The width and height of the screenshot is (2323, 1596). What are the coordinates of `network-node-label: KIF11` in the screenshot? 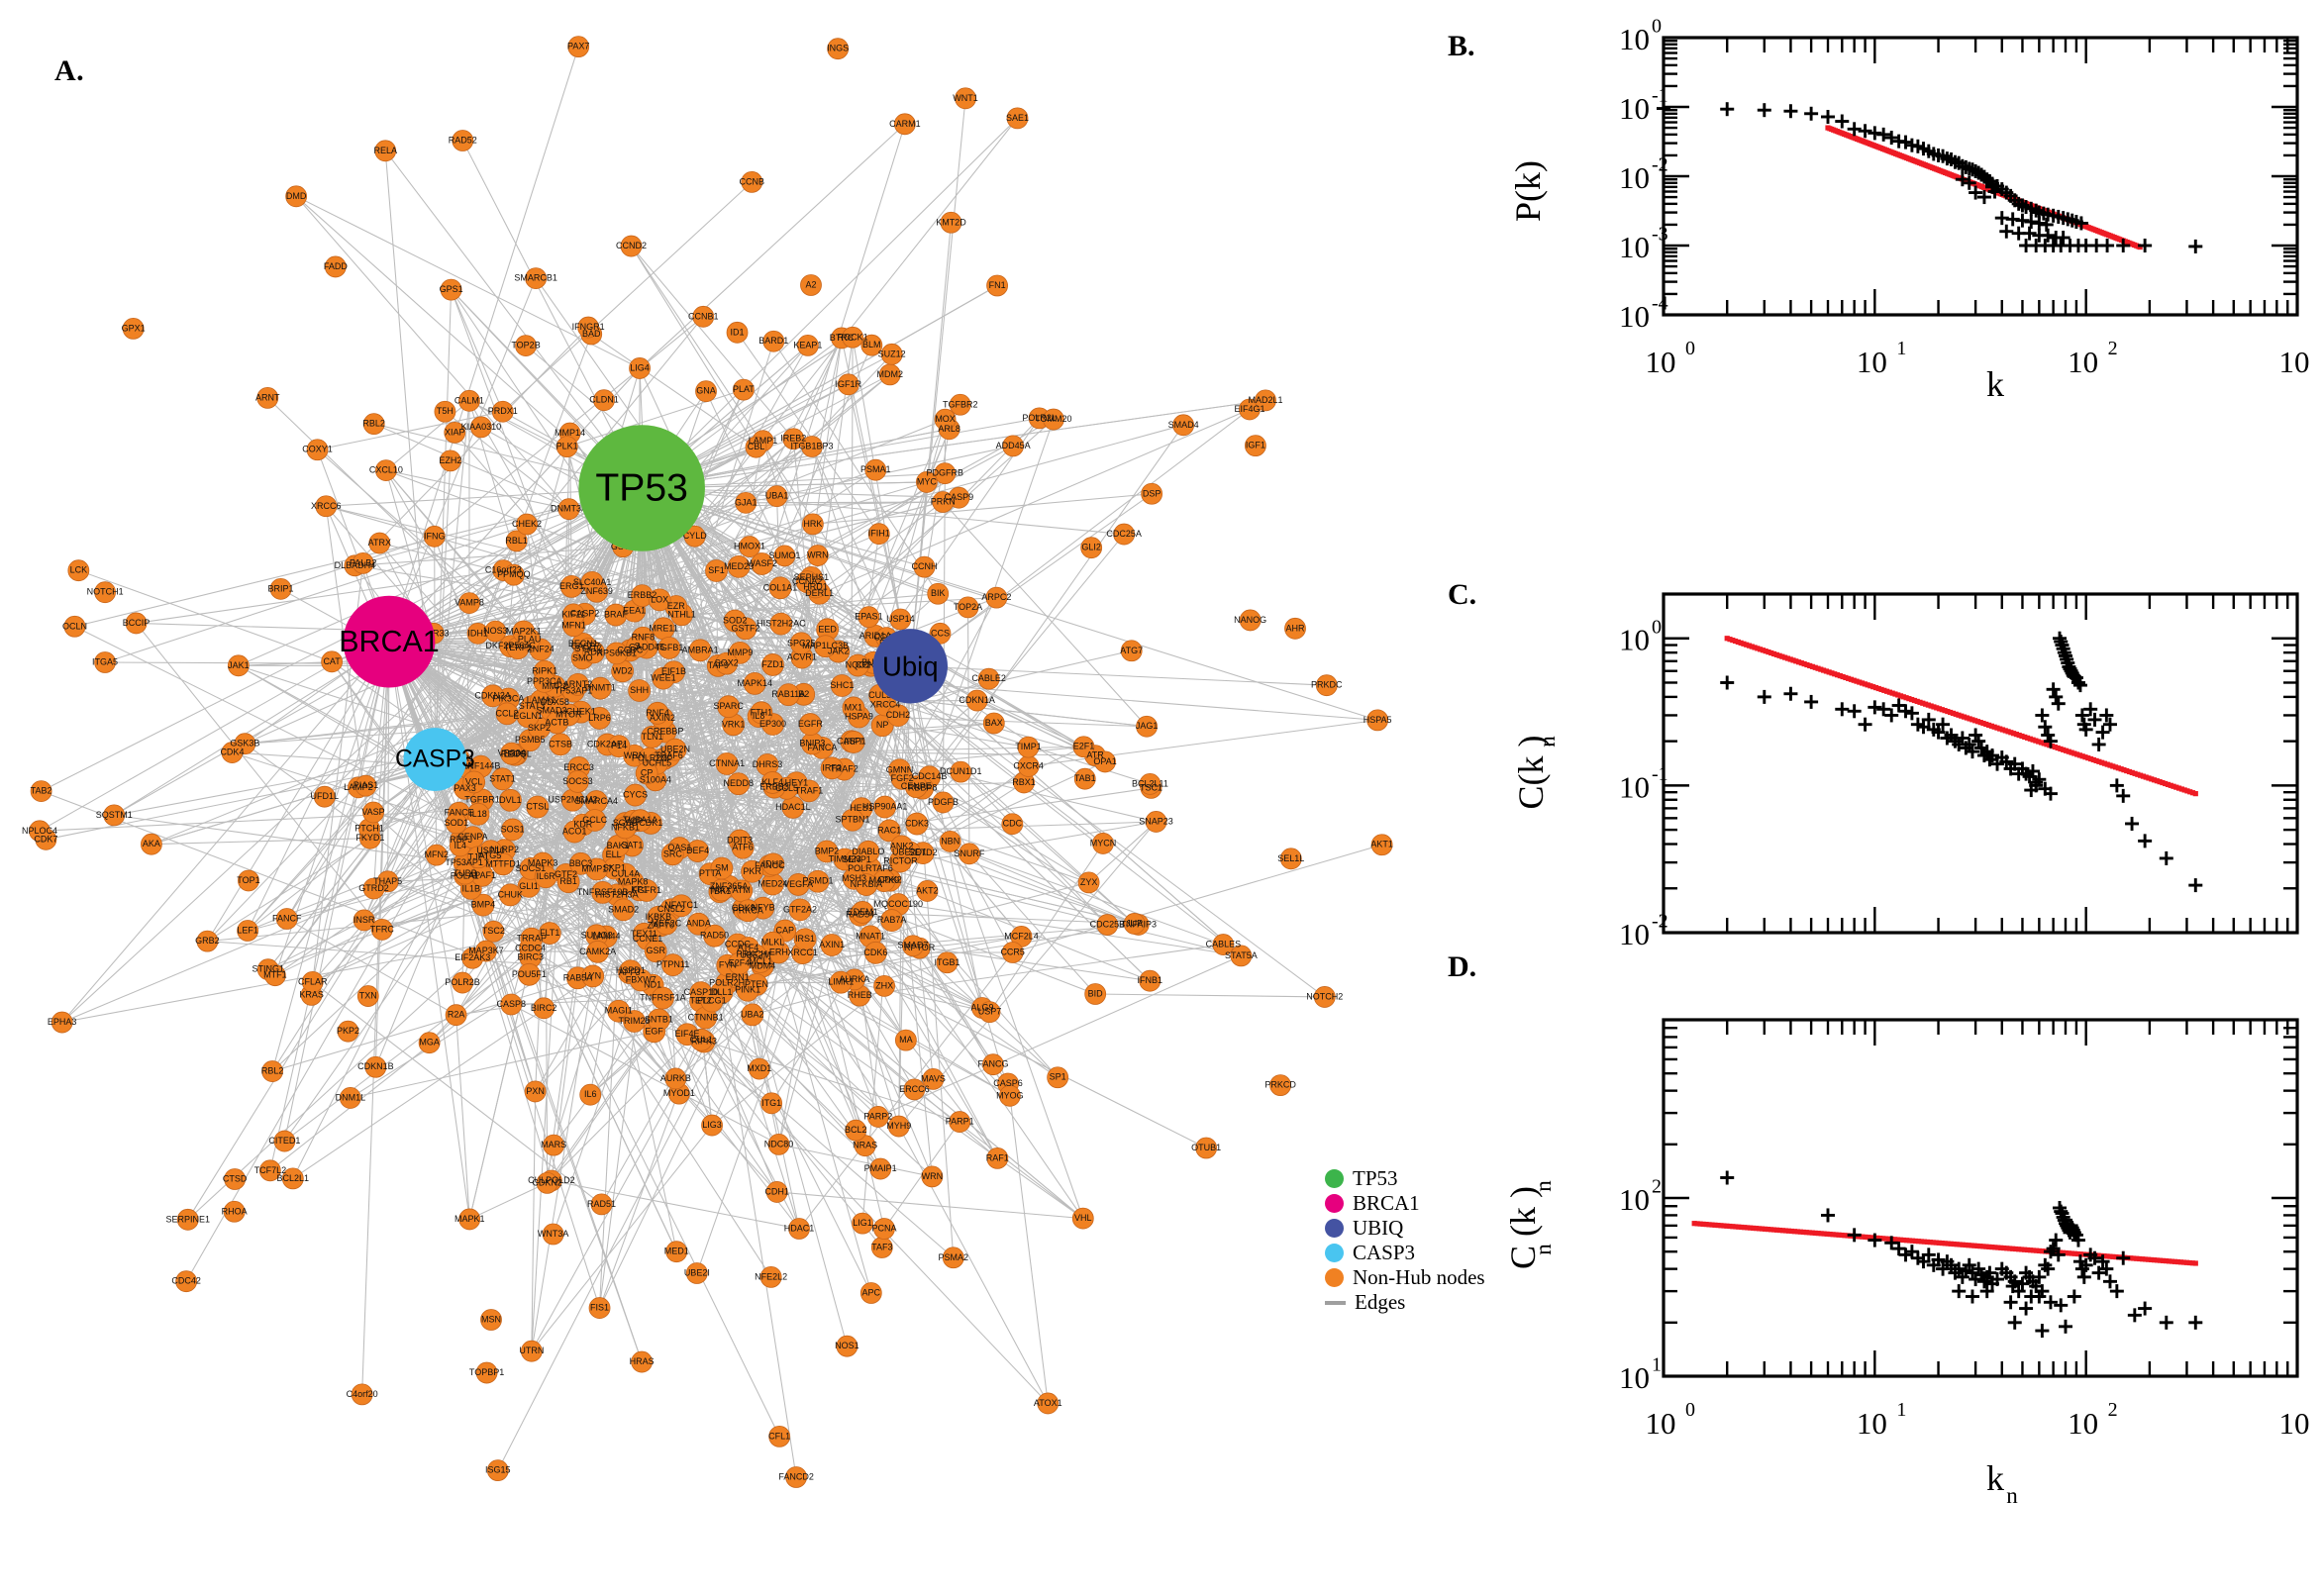 It's located at (573, 614).